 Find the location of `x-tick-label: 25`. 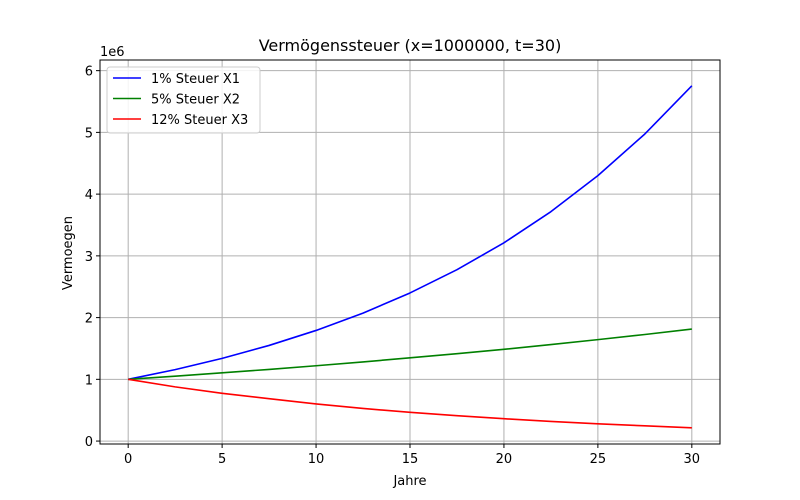

x-tick-label: 25 is located at coordinates (598, 459).